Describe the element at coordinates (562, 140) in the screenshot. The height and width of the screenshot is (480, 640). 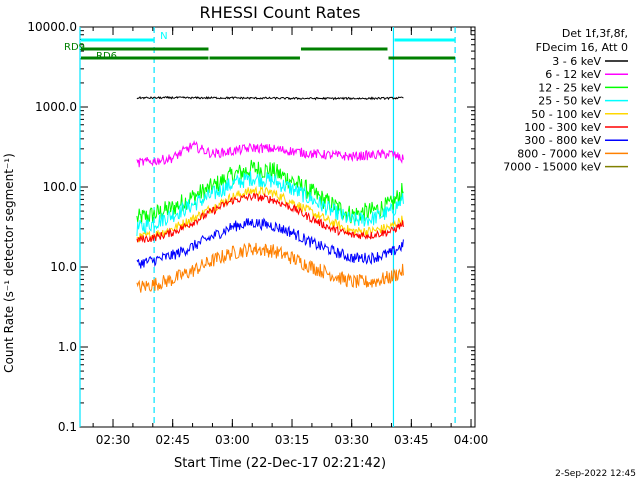
I see `legend-label: 300 - 800 keV` at that location.